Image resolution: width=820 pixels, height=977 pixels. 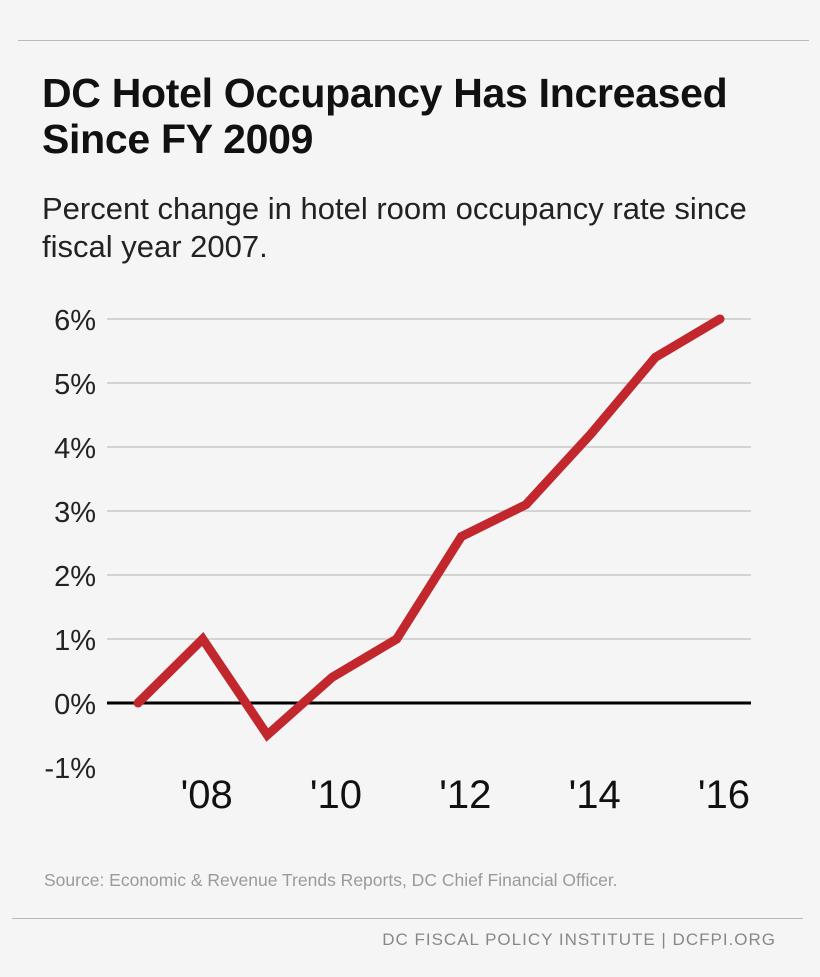 What do you see at coordinates (75, 577) in the screenshot?
I see `y-tick-label: 2%` at bounding box center [75, 577].